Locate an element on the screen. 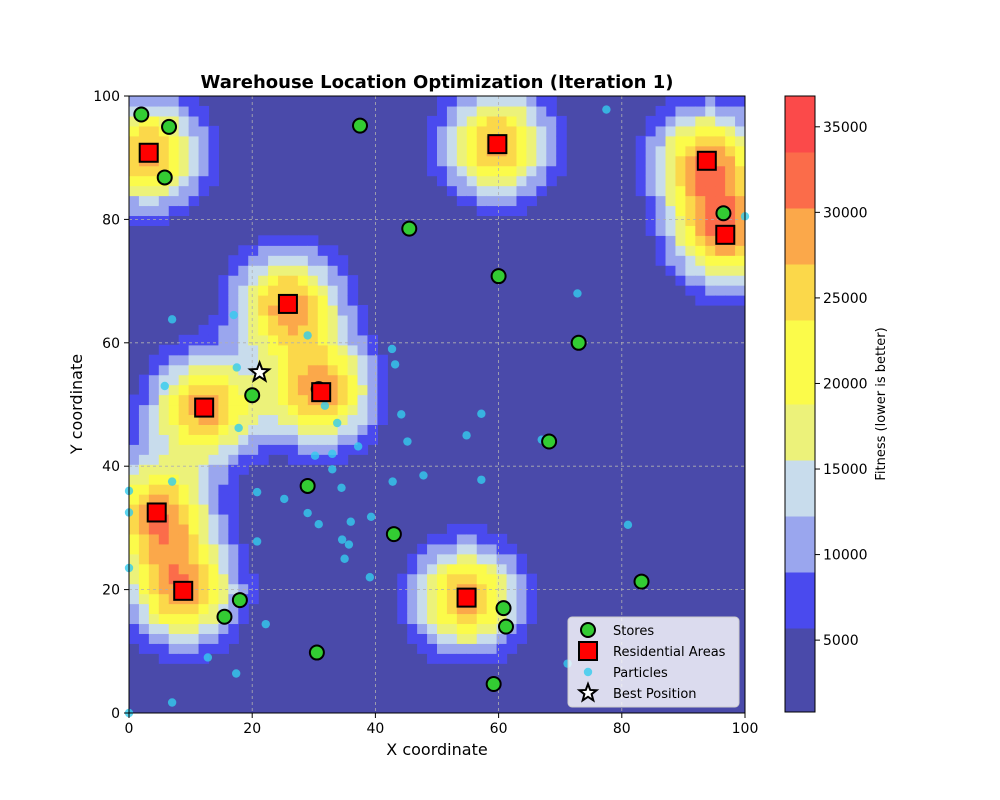 The image size is (1000, 800). y-tick-label: 0 is located at coordinates (115, 714).